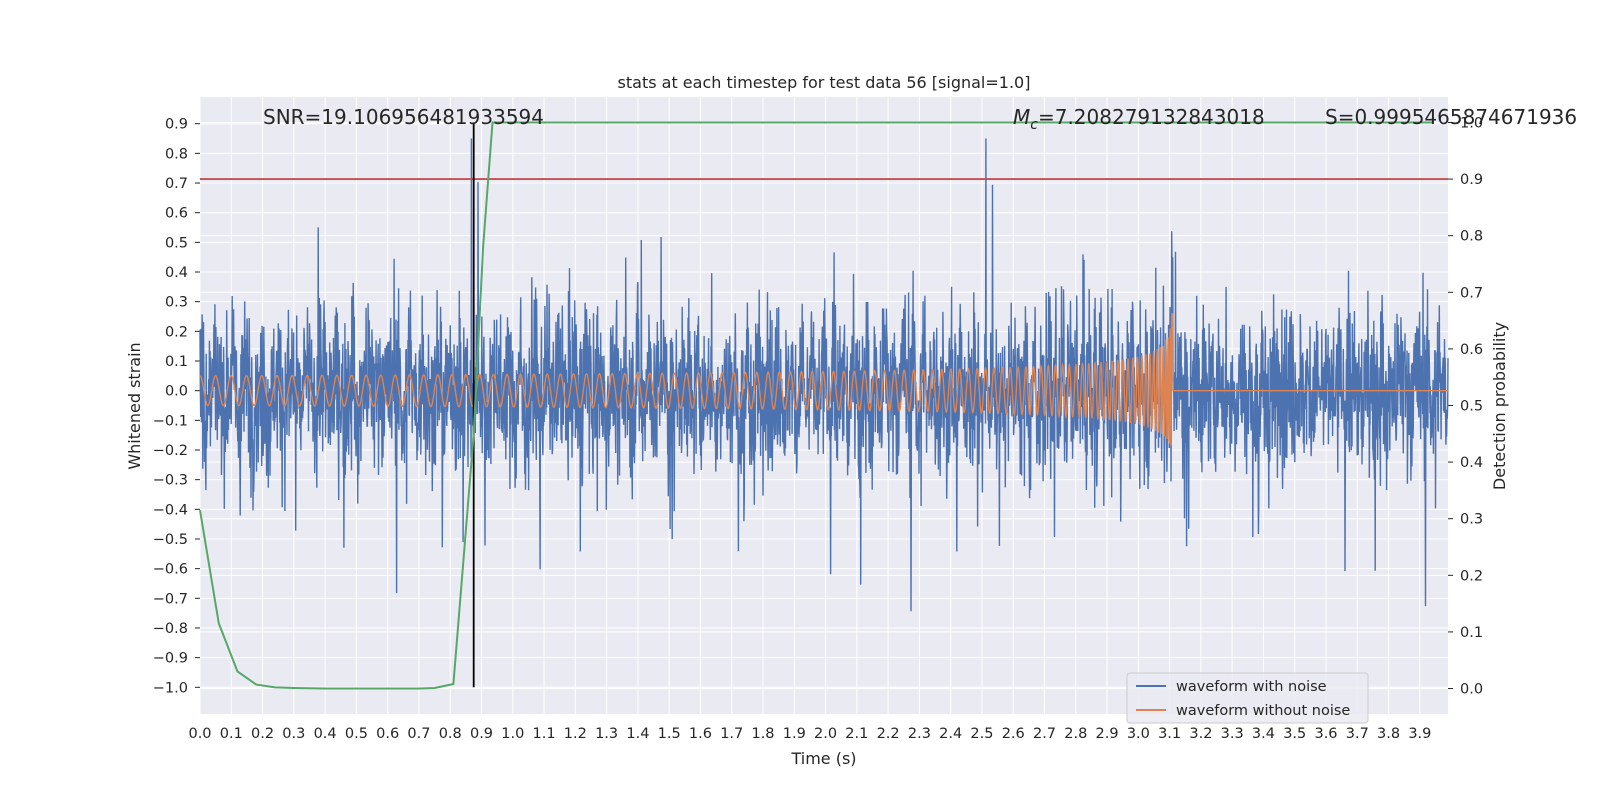 This screenshot has height=800, width=1600. I want to click on y-axis-label-left: Whitened strain, so click(134, 405).